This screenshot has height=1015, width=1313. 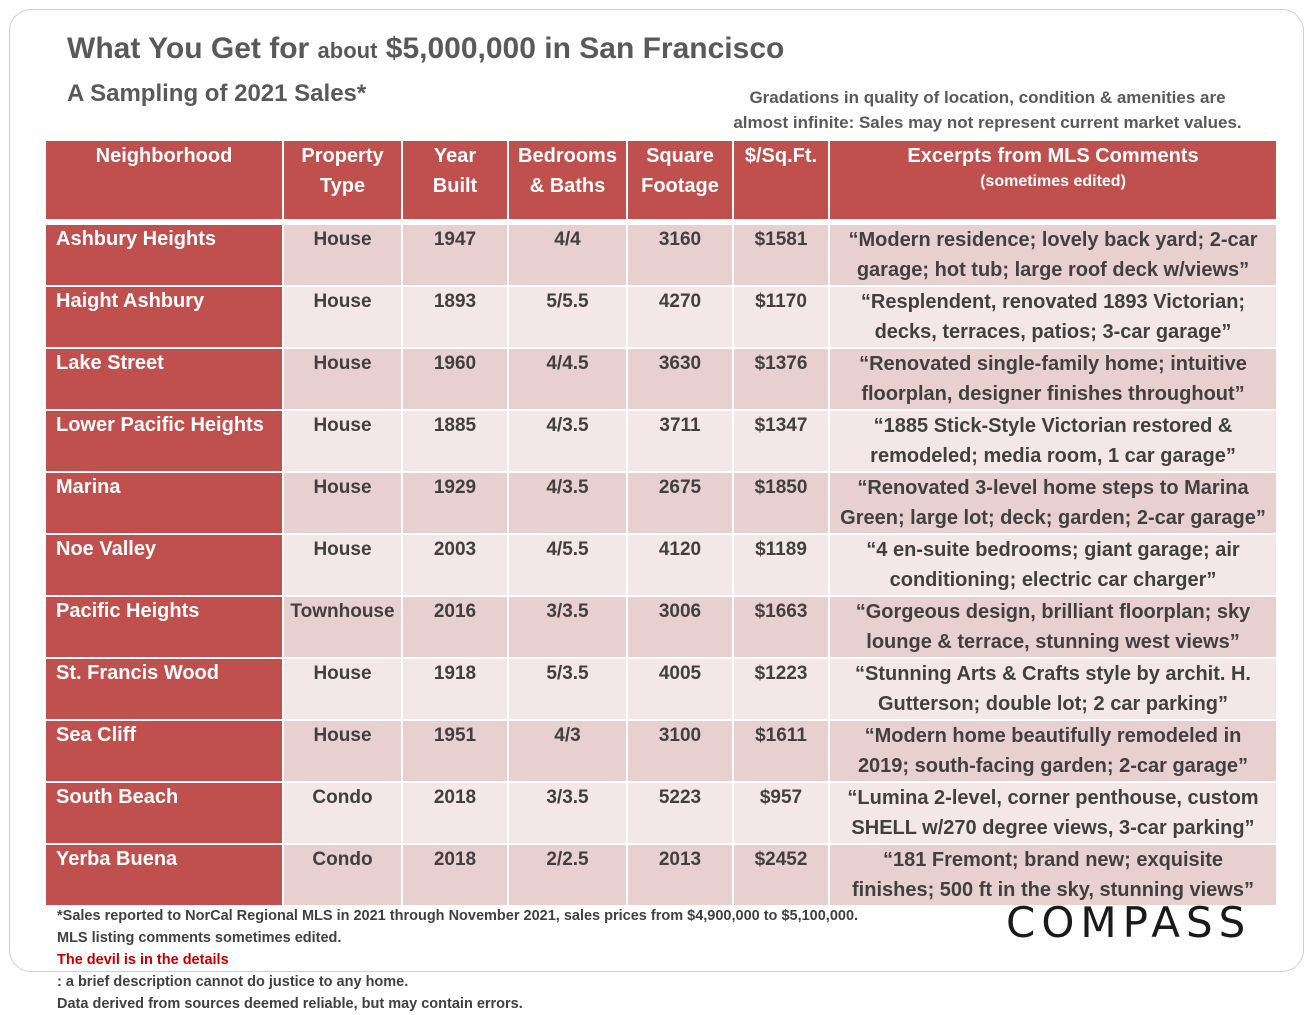 What do you see at coordinates (567, 751) in the screenshot?
I see `bedrooms-baths-cell: 4/3` at bounding box center [567, 751].